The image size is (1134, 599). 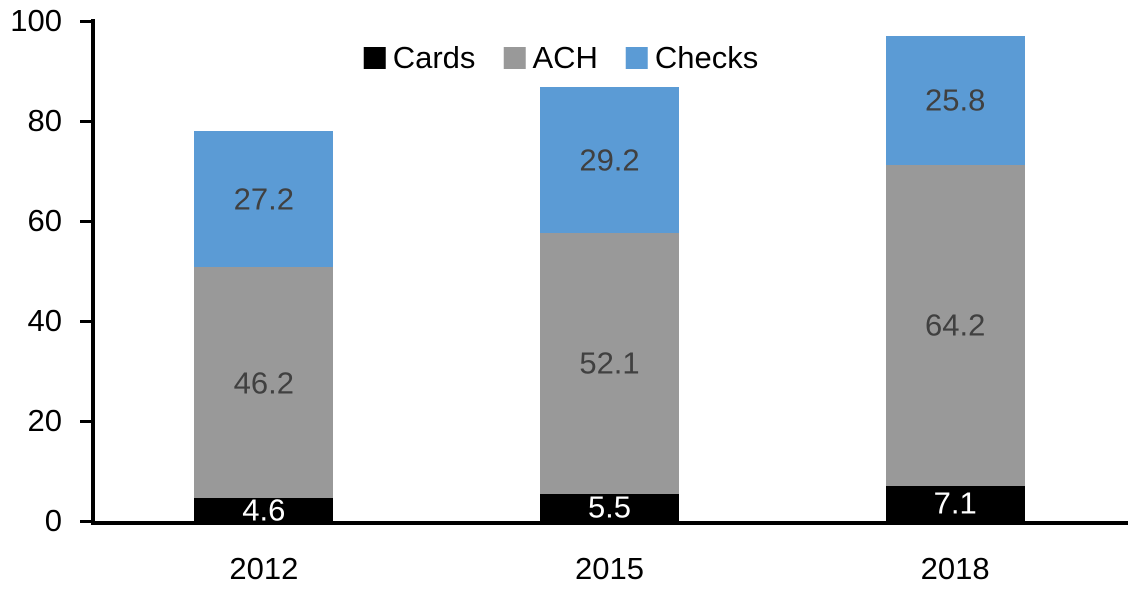 What do you see at coordinates (44, 120) in the screenshot?
I see `y-axis-tick-label: 80` at bounding box center [44, 120].